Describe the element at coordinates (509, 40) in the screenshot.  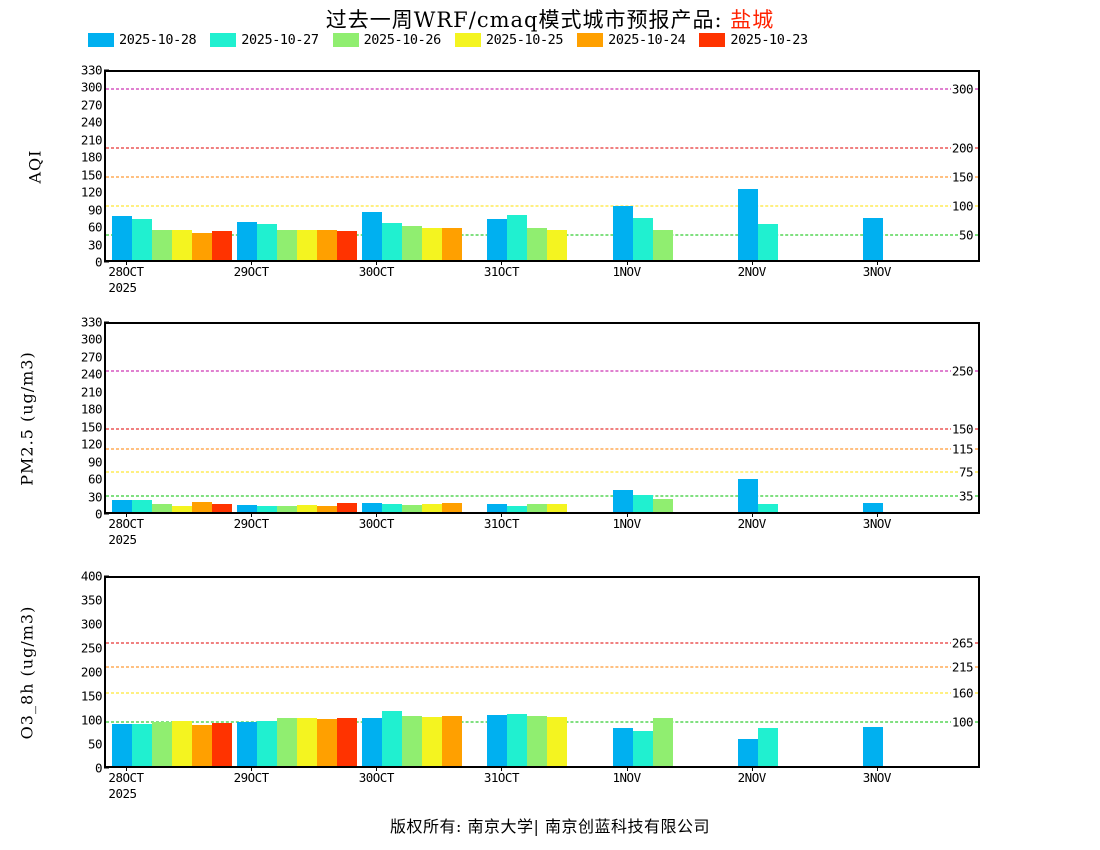
I see `legend-item-2025-10-25: 2025-10-25` at that location.